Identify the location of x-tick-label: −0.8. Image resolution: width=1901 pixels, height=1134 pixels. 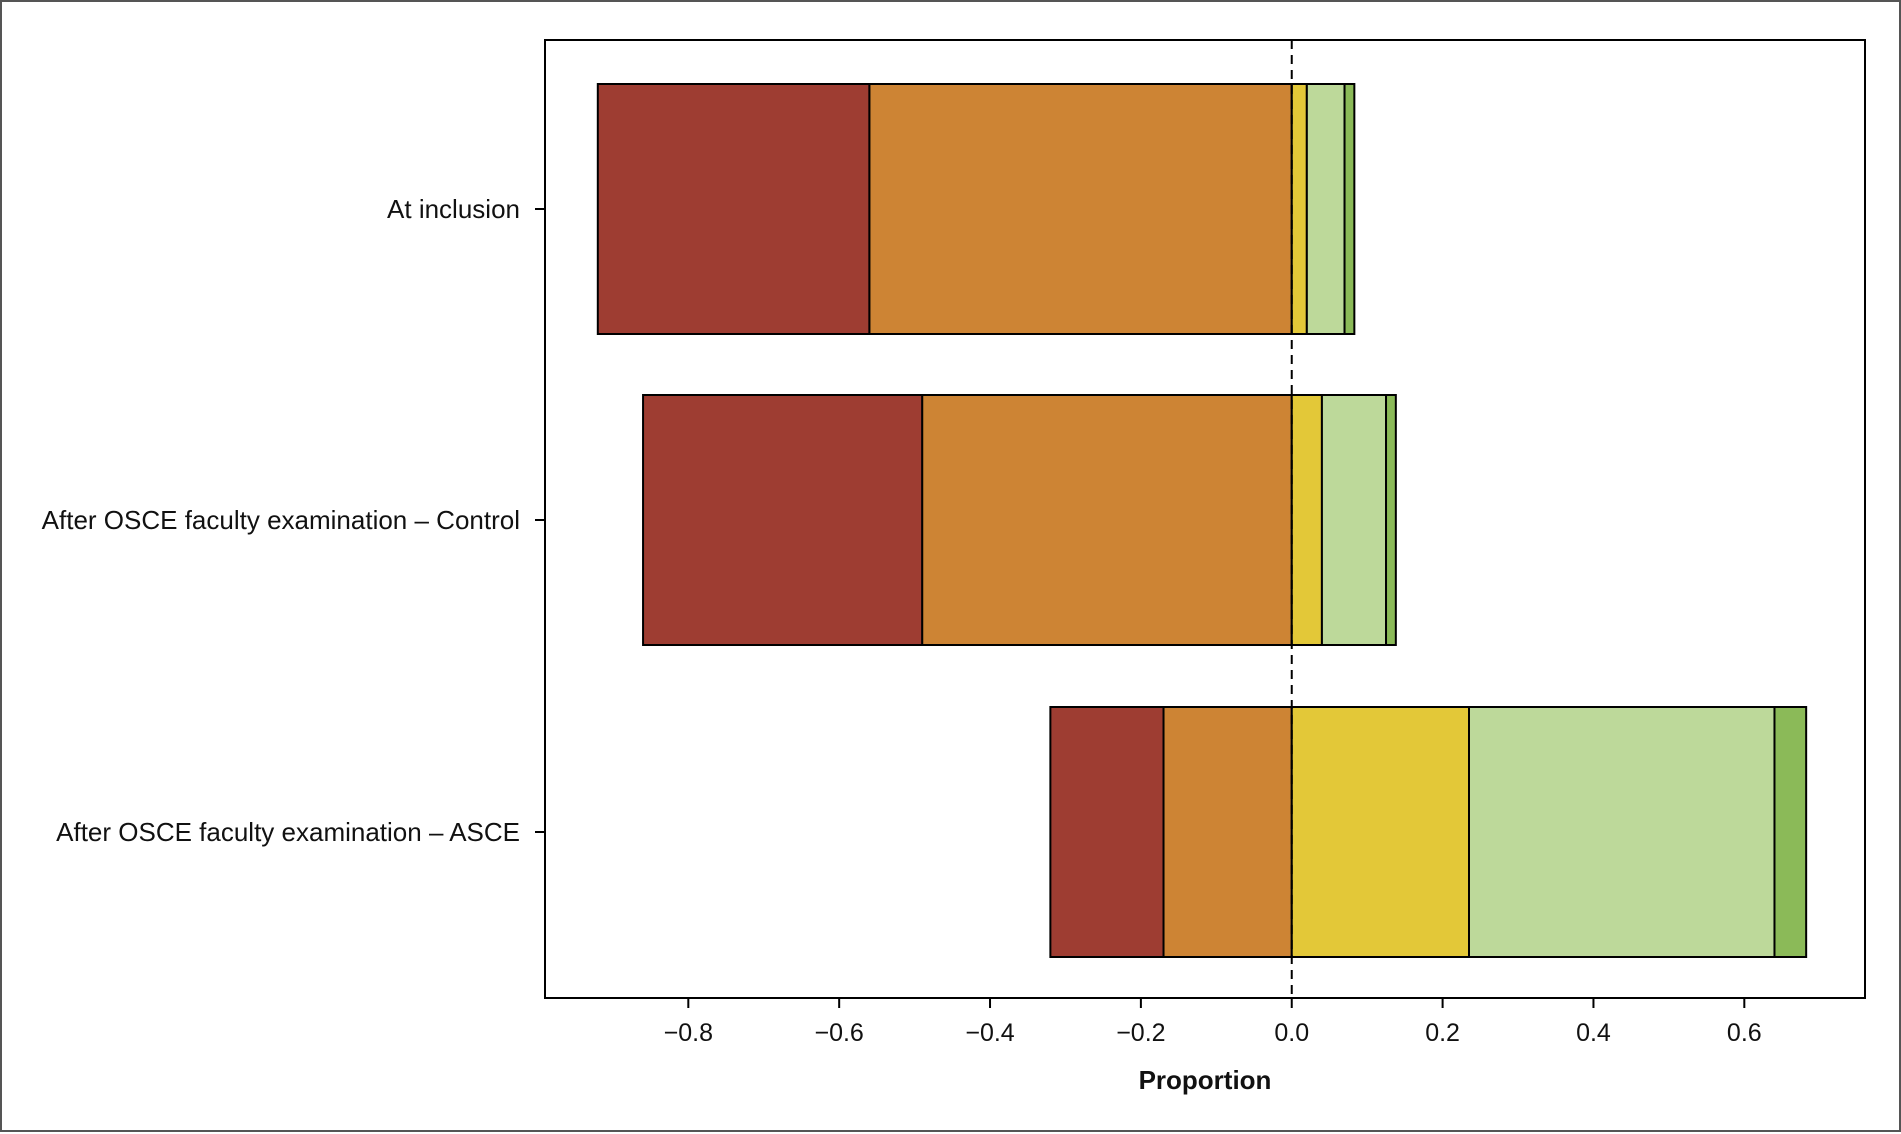
(688, 1033).